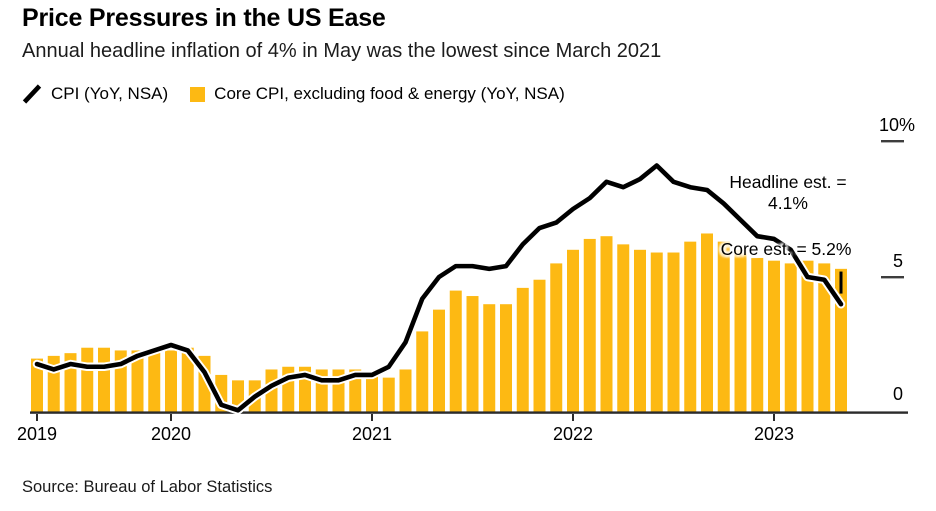 The width and height of the screenshot is (936, 511). I want to click on annotation-headline-line2: 4.1%, so click(788, 203).